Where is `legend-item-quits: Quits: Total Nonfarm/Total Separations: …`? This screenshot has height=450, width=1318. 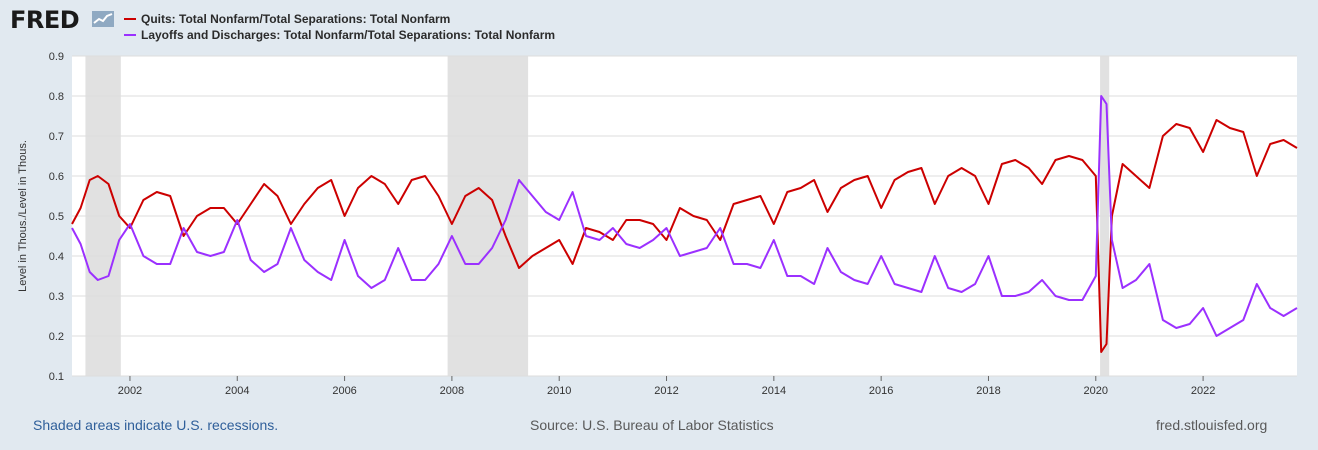
legend-item-quits: Quits: Total Nonfarm/Total Separations: … is located at coordinates (339, 20).